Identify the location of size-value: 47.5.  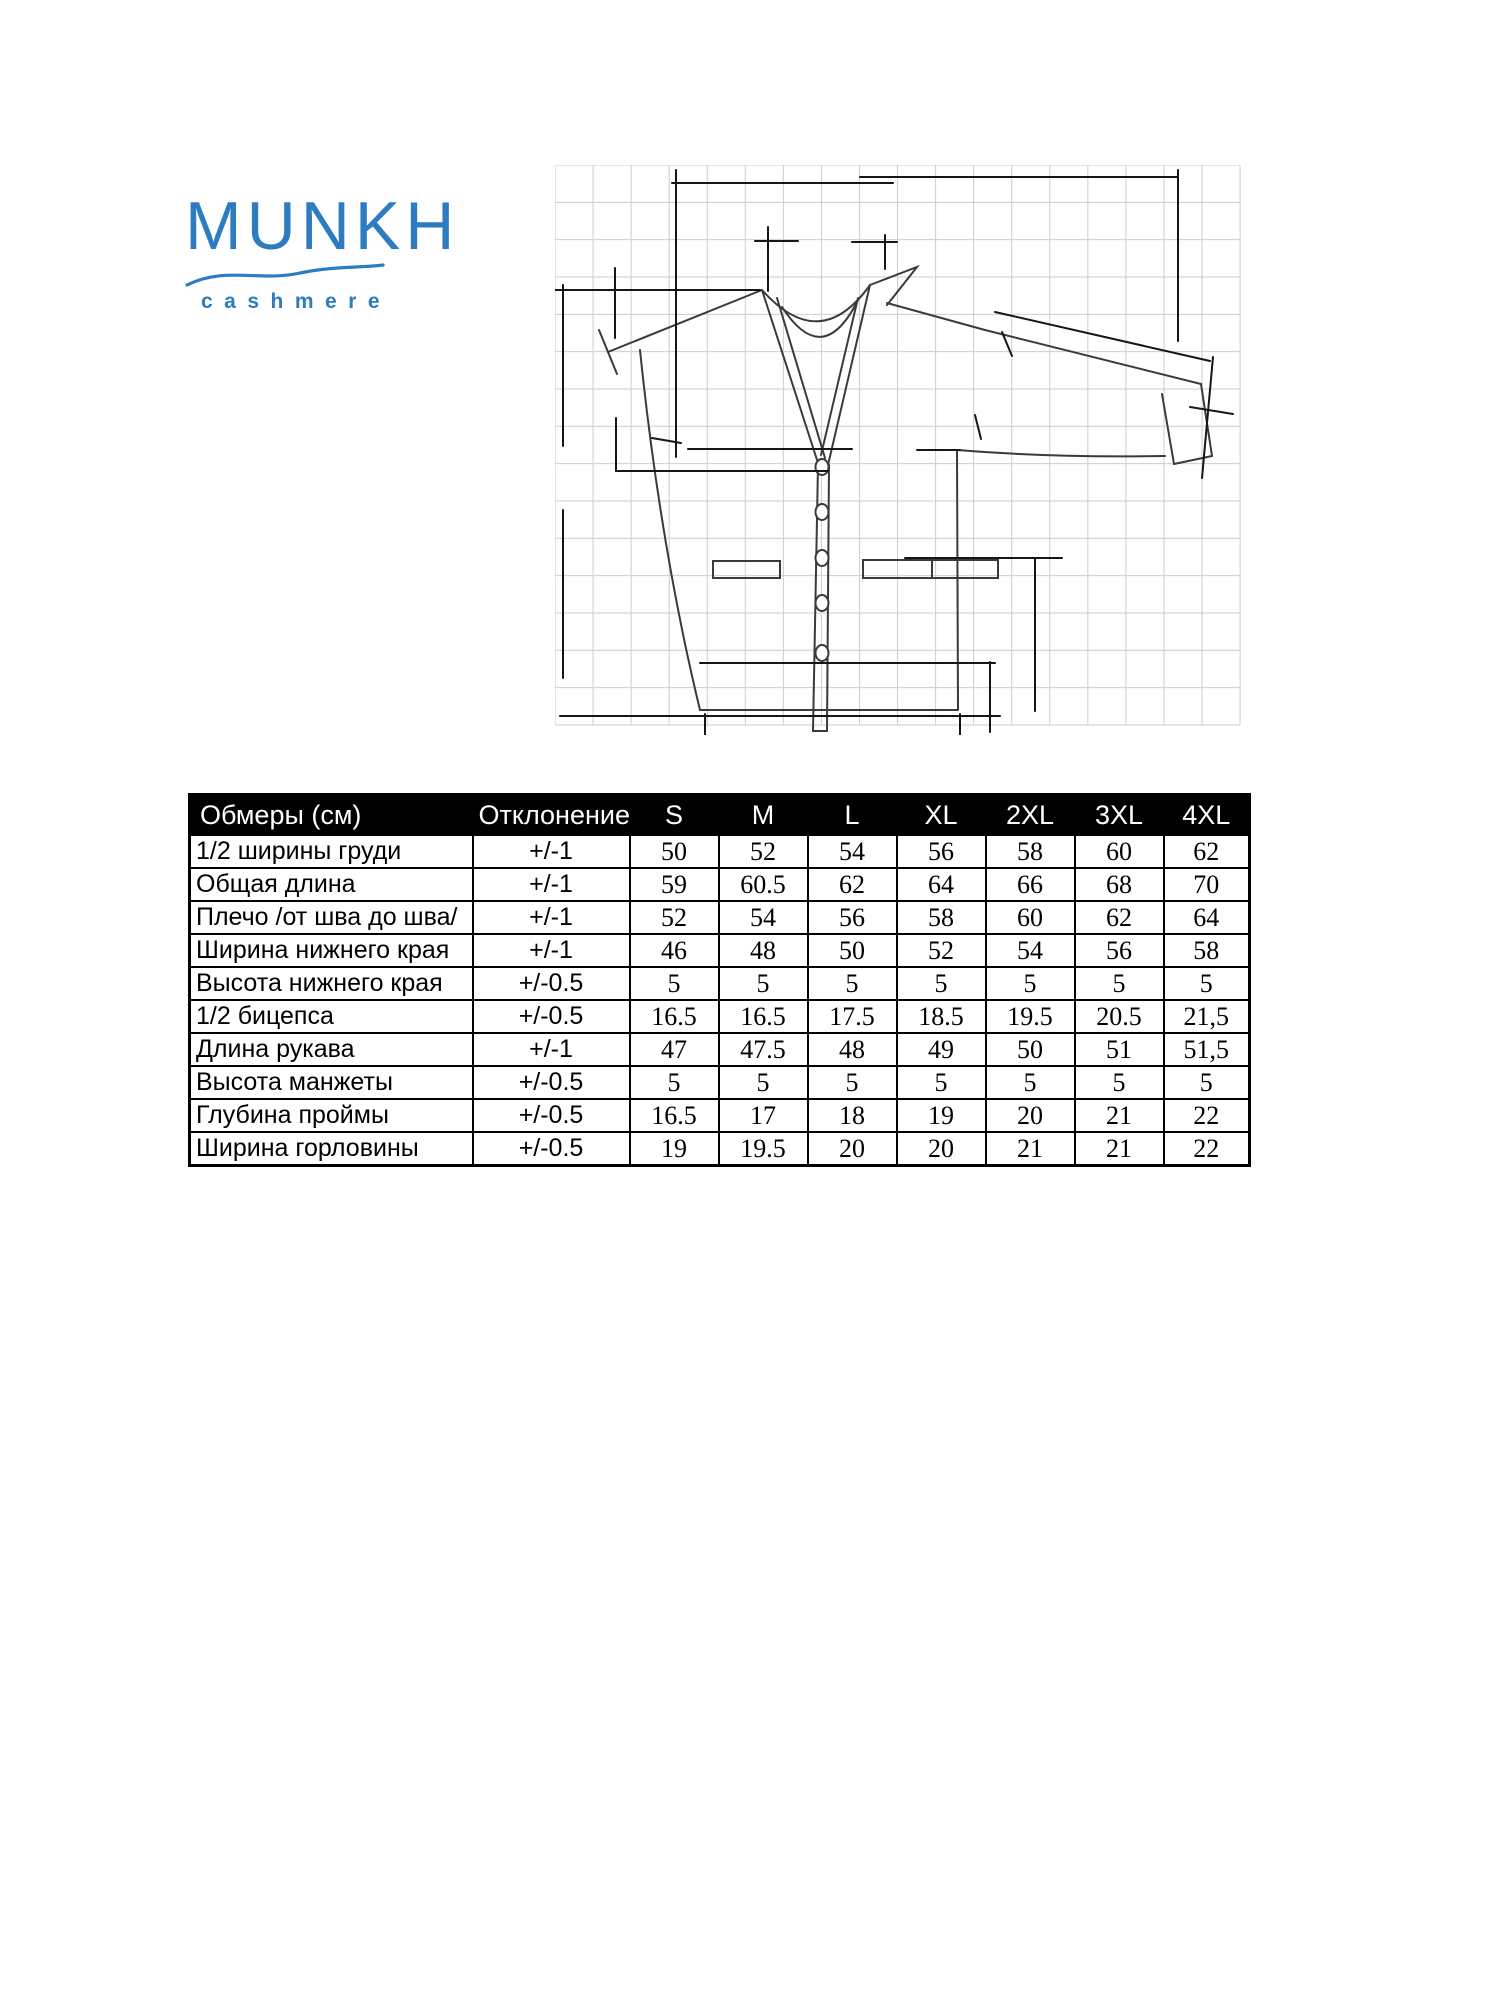
(763, 1049).